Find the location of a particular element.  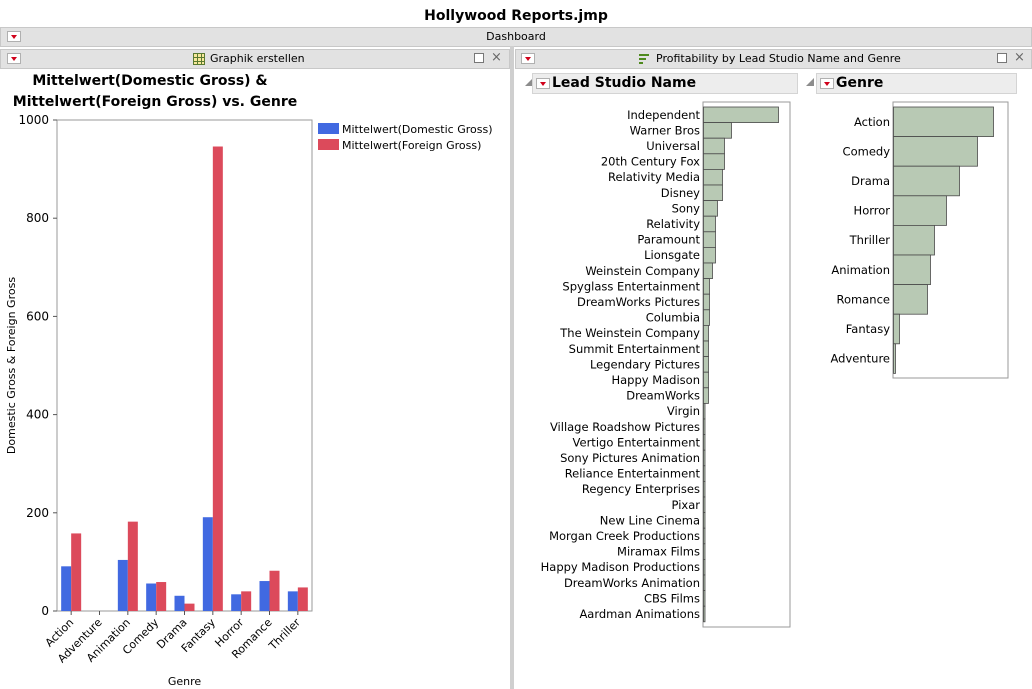

bar-label: Disney is located at coordinates (680, 193).